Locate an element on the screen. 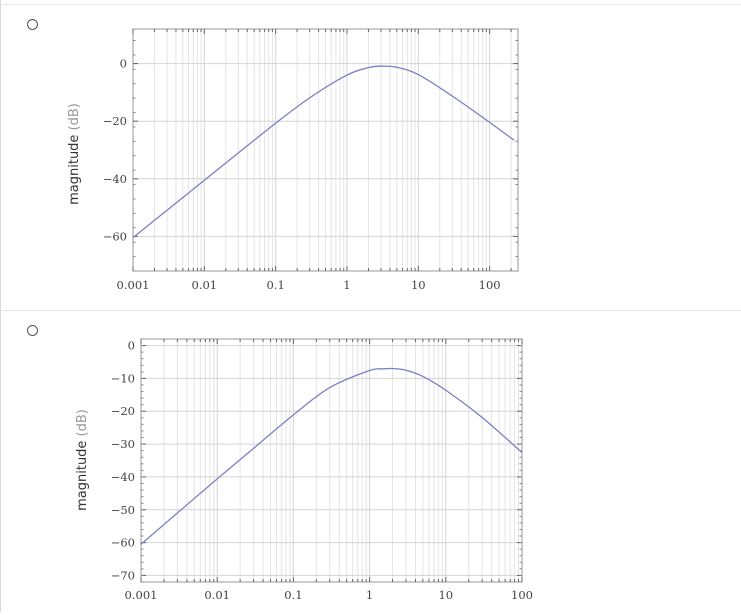 Image resolution: width=741 pixels, height=615 pixels. y-tick-label: −30 is located at coordinates (123, 444).